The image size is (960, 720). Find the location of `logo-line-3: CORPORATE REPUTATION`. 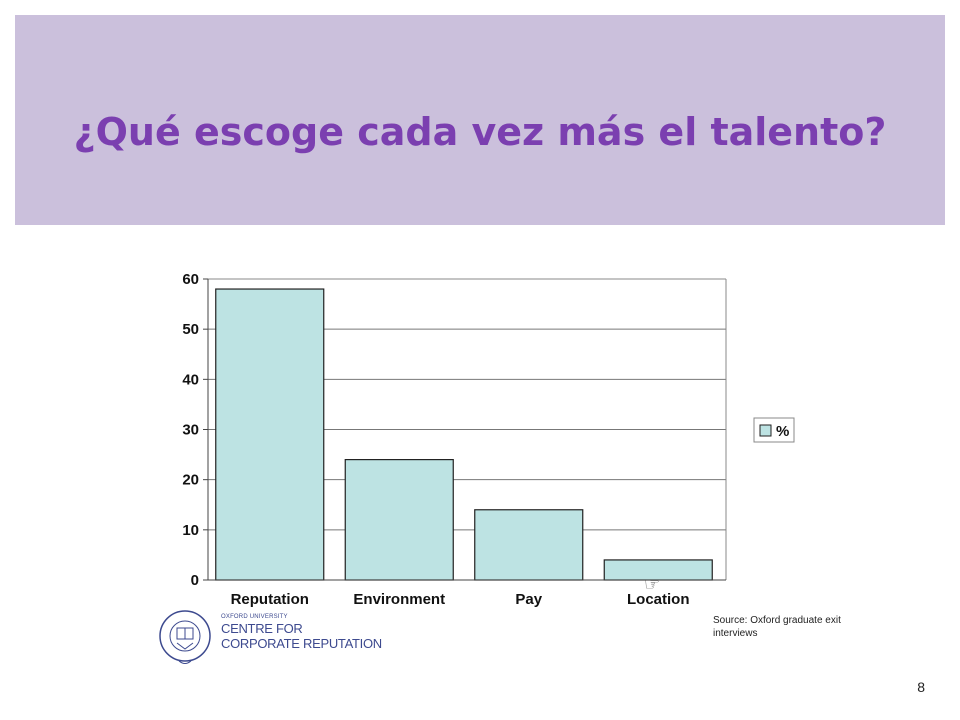

logo-line-3: CORPORATE REPUTATION is located at coordinates (301, 643).